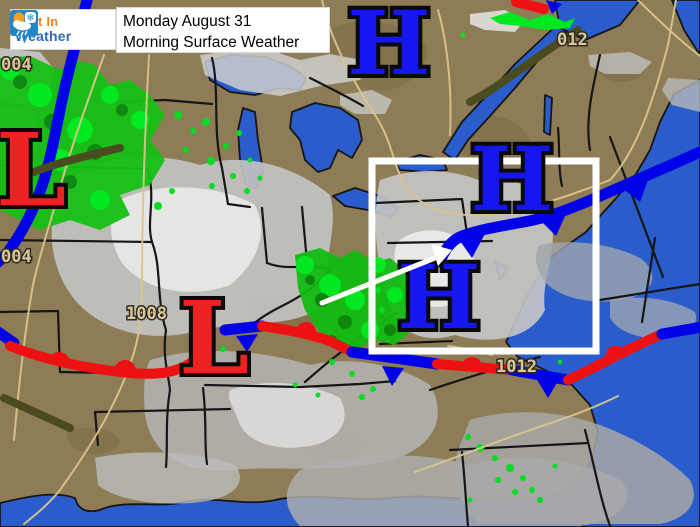 This screenshot has height=527, width=700. What do you see at coordinates (385, 275) in the screenshot?
I see `annotation-arrow` at bounding box center [385, 275].